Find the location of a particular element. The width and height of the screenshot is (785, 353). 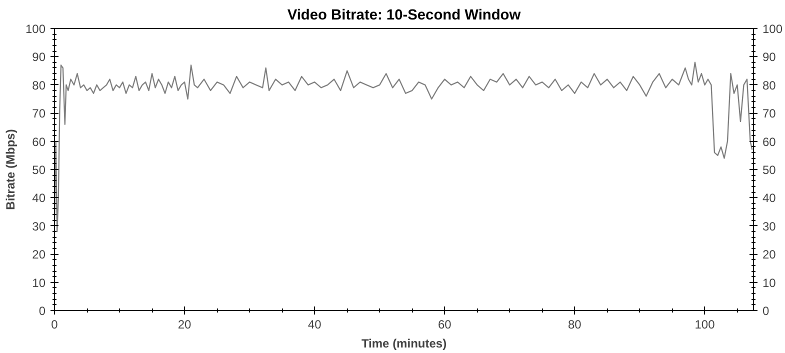

x-tick-label: 100 is located at coordinates (705, 325).